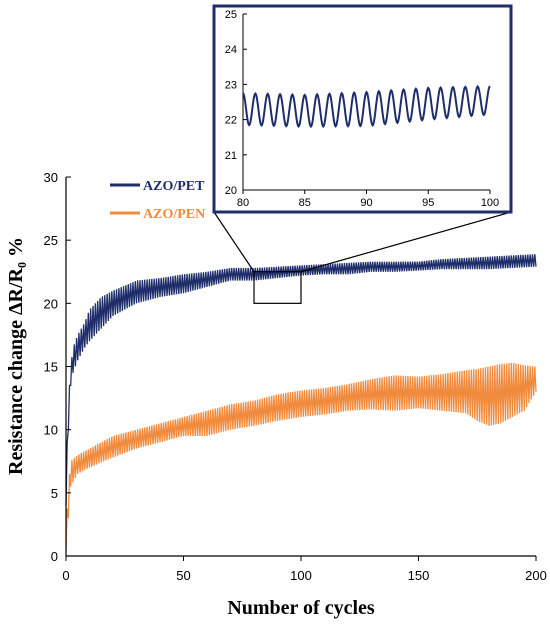 This screenshot has height=624, width=550. I want to click on inset-x-tick-label: 80, so click(243, 203).